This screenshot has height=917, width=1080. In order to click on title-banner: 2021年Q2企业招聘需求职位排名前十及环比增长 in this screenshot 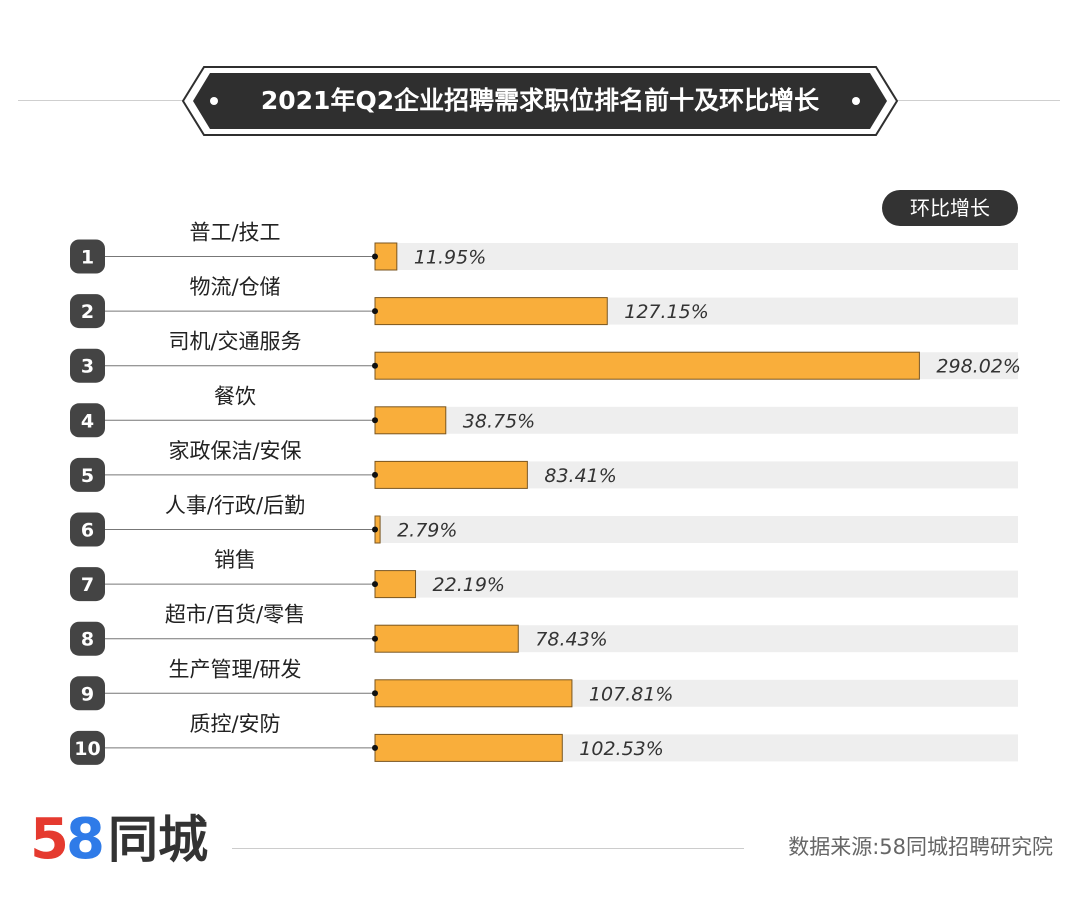, I will do `click(540, 101)`.